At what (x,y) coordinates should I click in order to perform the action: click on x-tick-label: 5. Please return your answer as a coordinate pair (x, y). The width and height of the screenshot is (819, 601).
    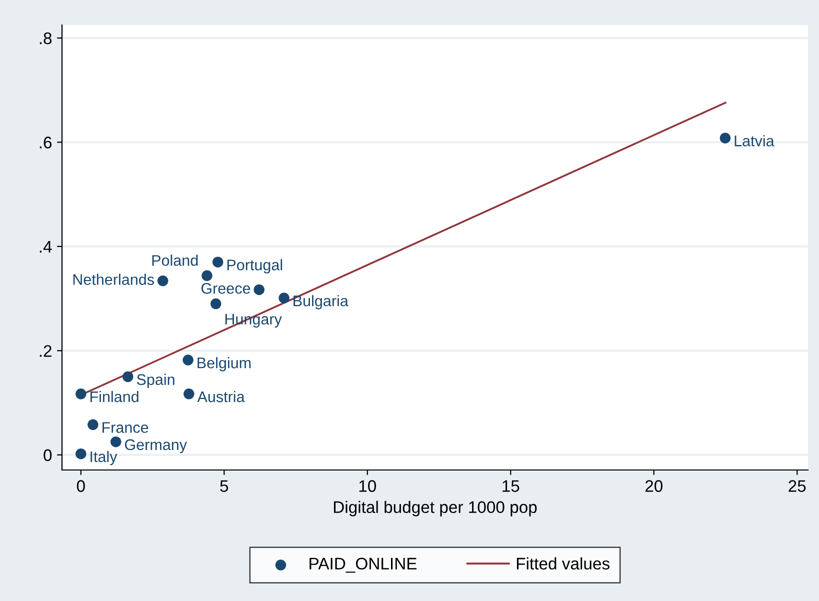
    Looking at the image, I should click on (224, 486).